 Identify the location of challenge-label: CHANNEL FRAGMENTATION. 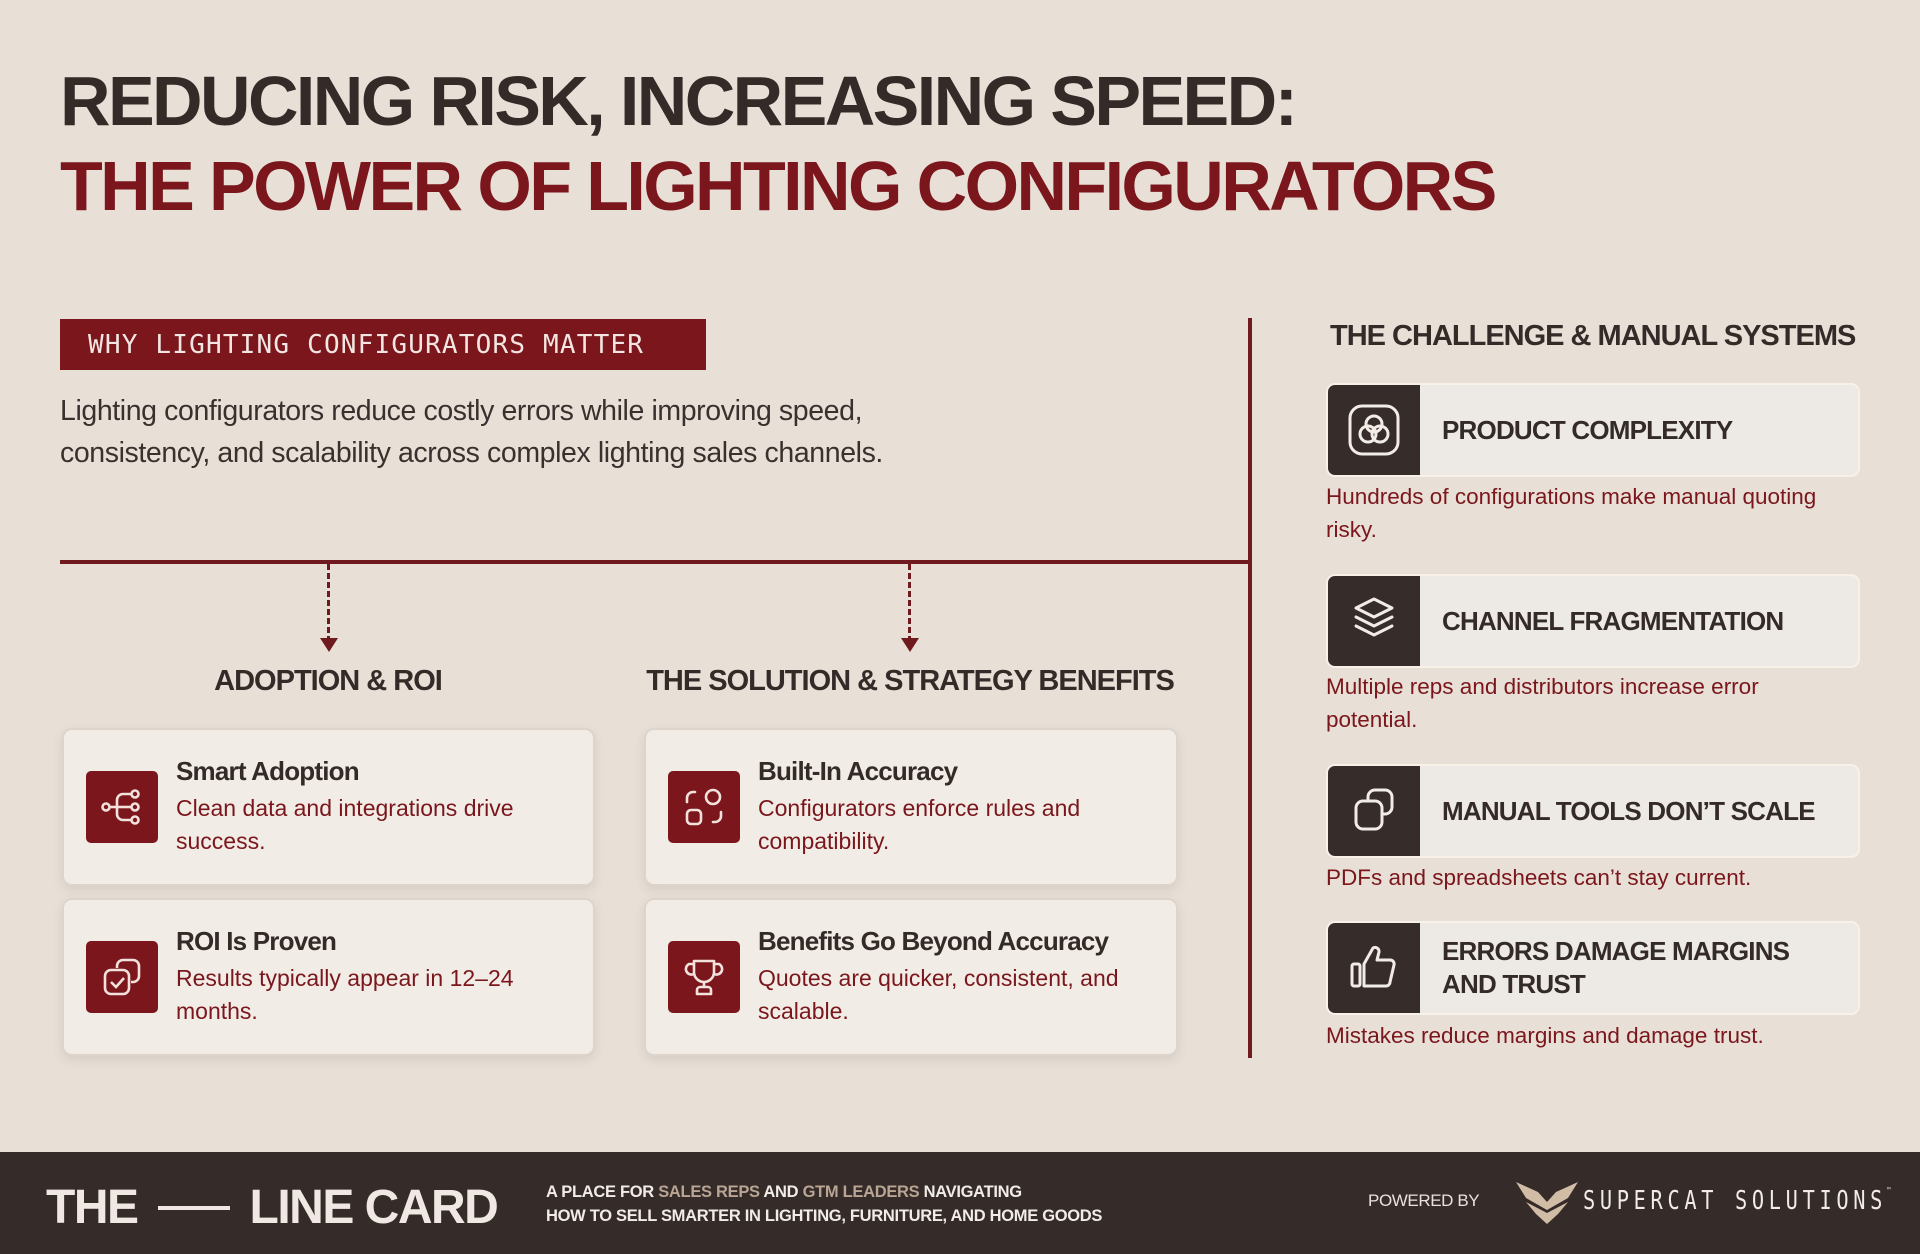
(1613, 621).